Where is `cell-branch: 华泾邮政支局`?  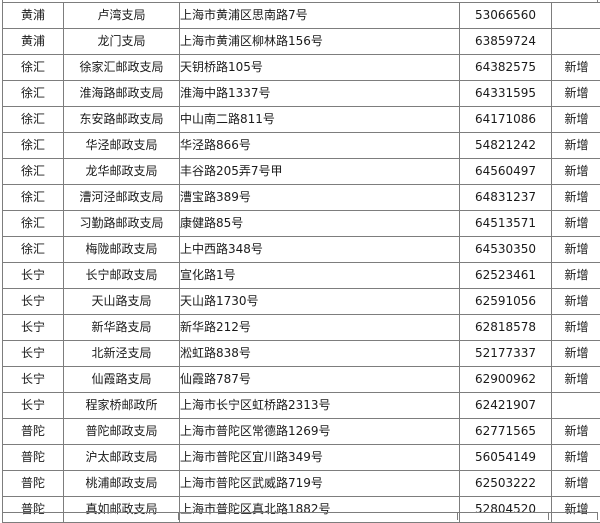 cell-branch: 华泾邮政支局 is located at coordinates (122, 146).